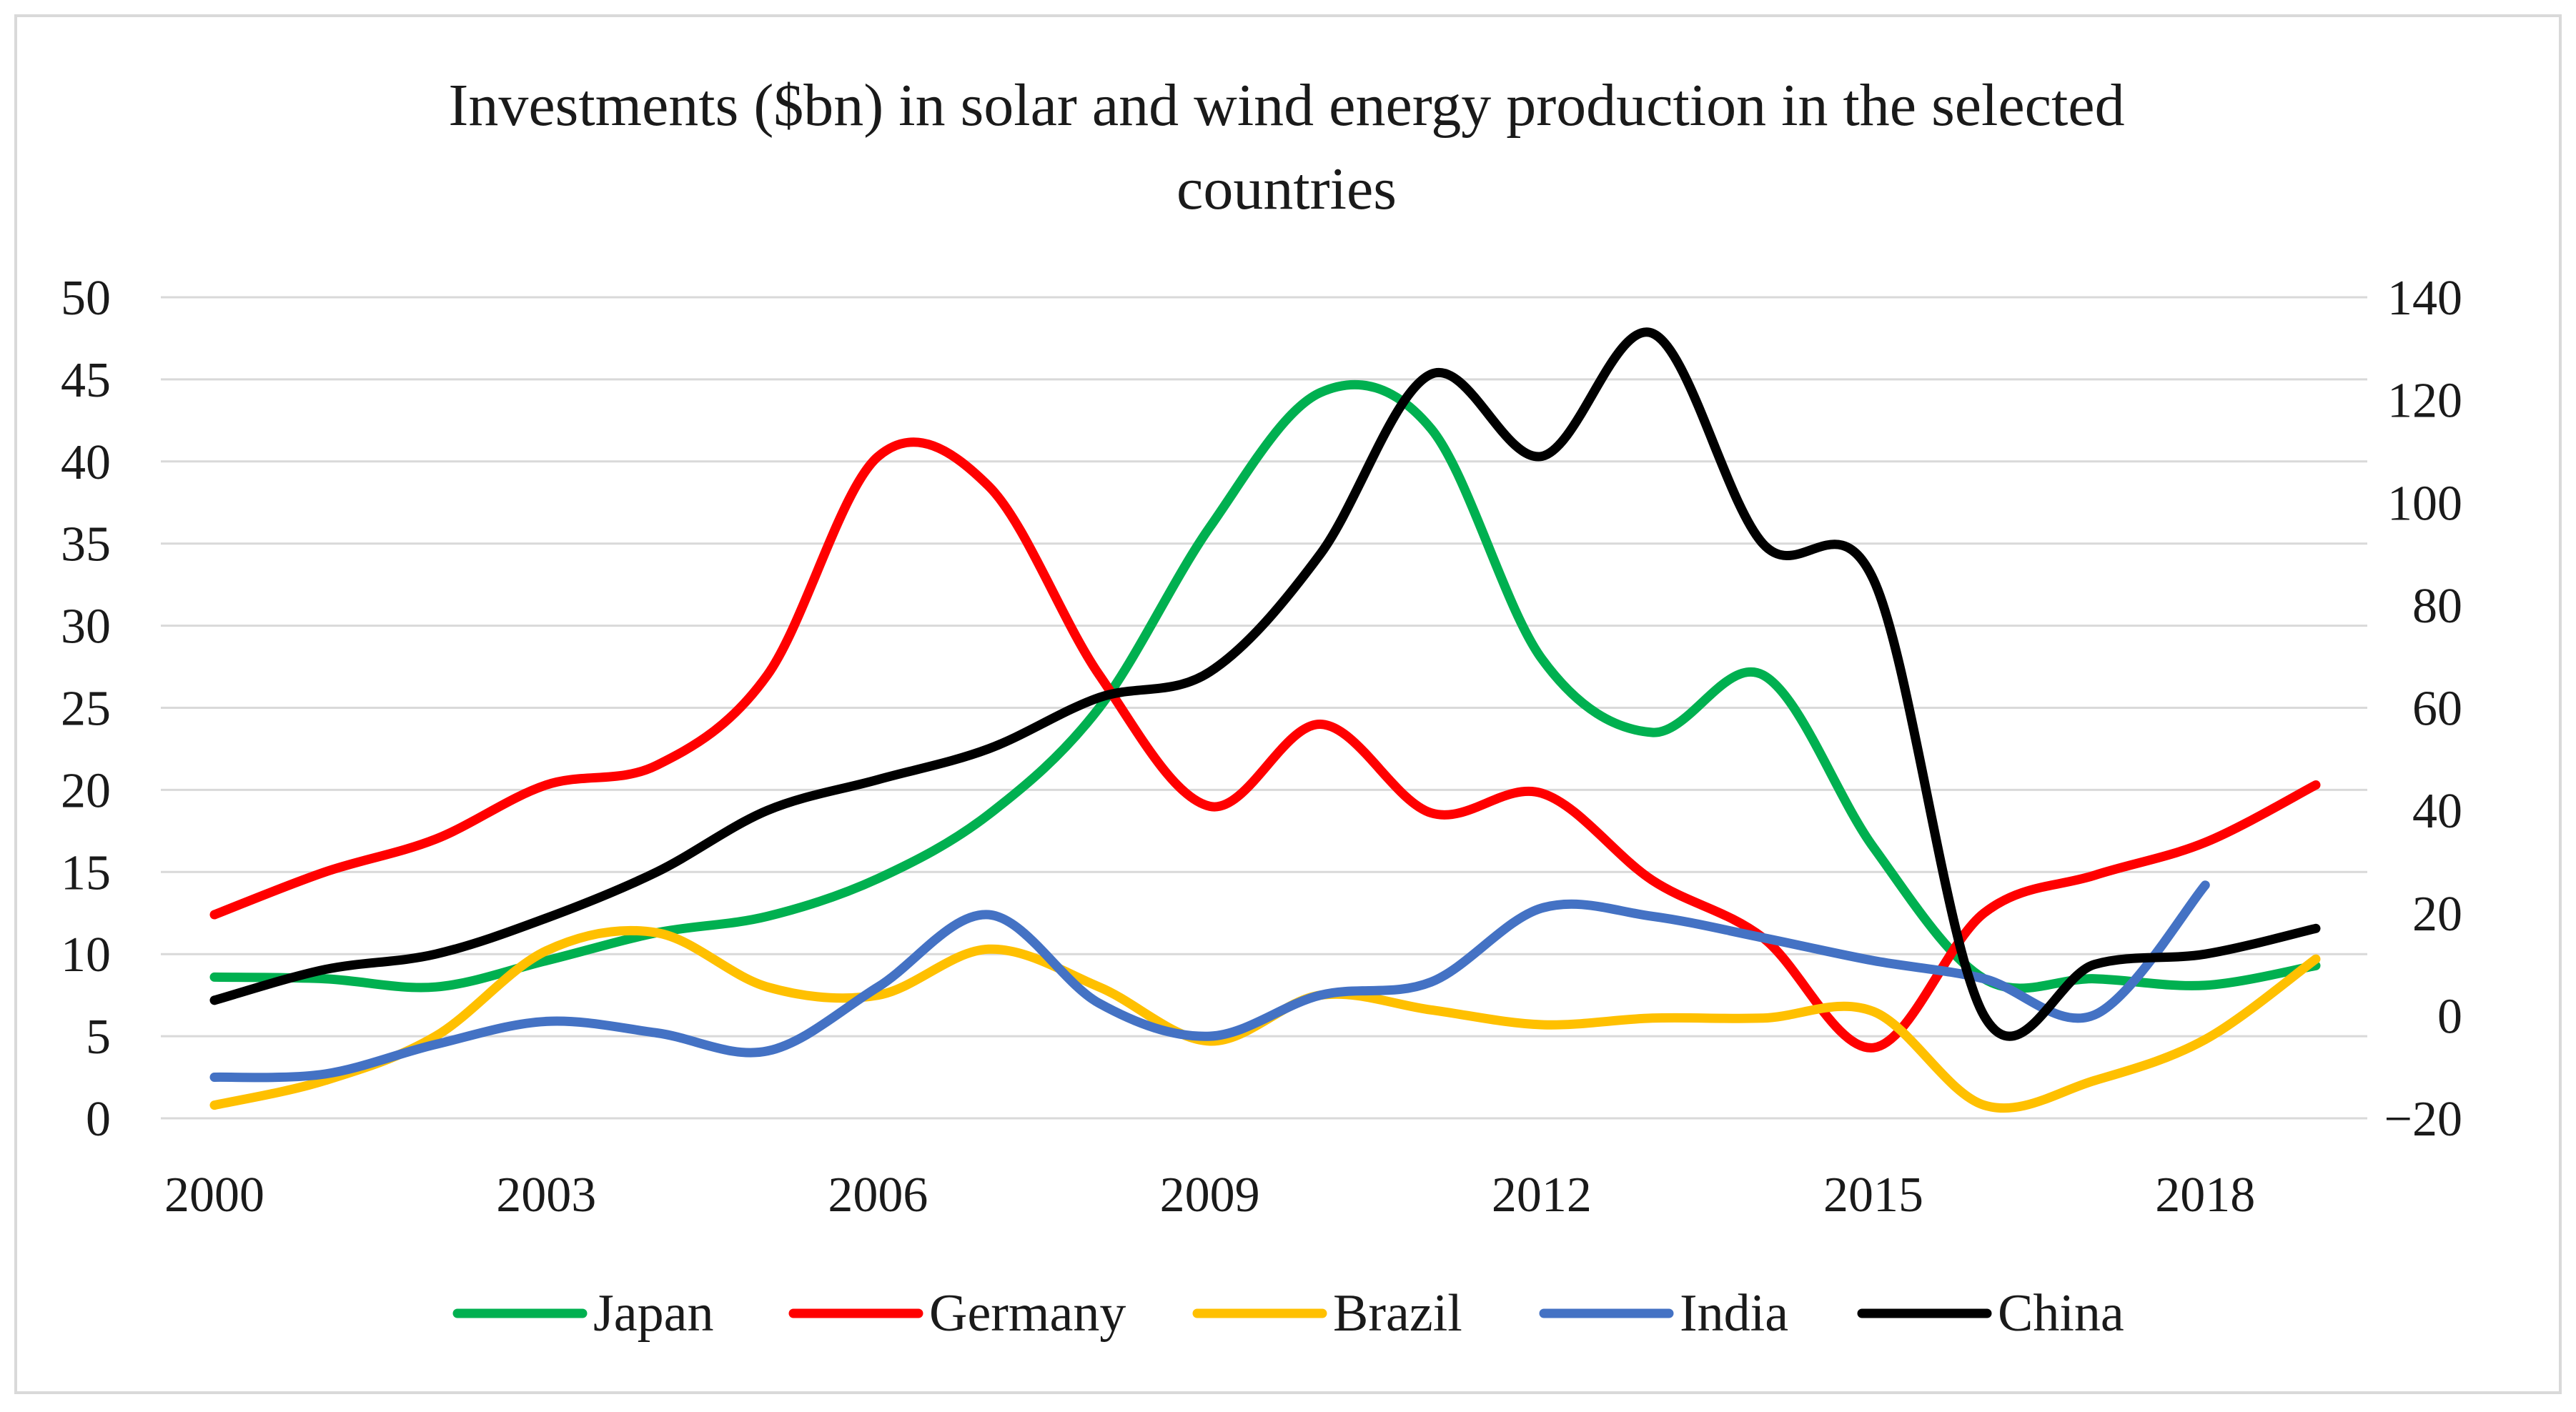 The height and width of the screenshot is (1412, 2576). Describe the element at coordinates (1734, 1313) in the screenshot. I see `legend-label-india: India` at that location.